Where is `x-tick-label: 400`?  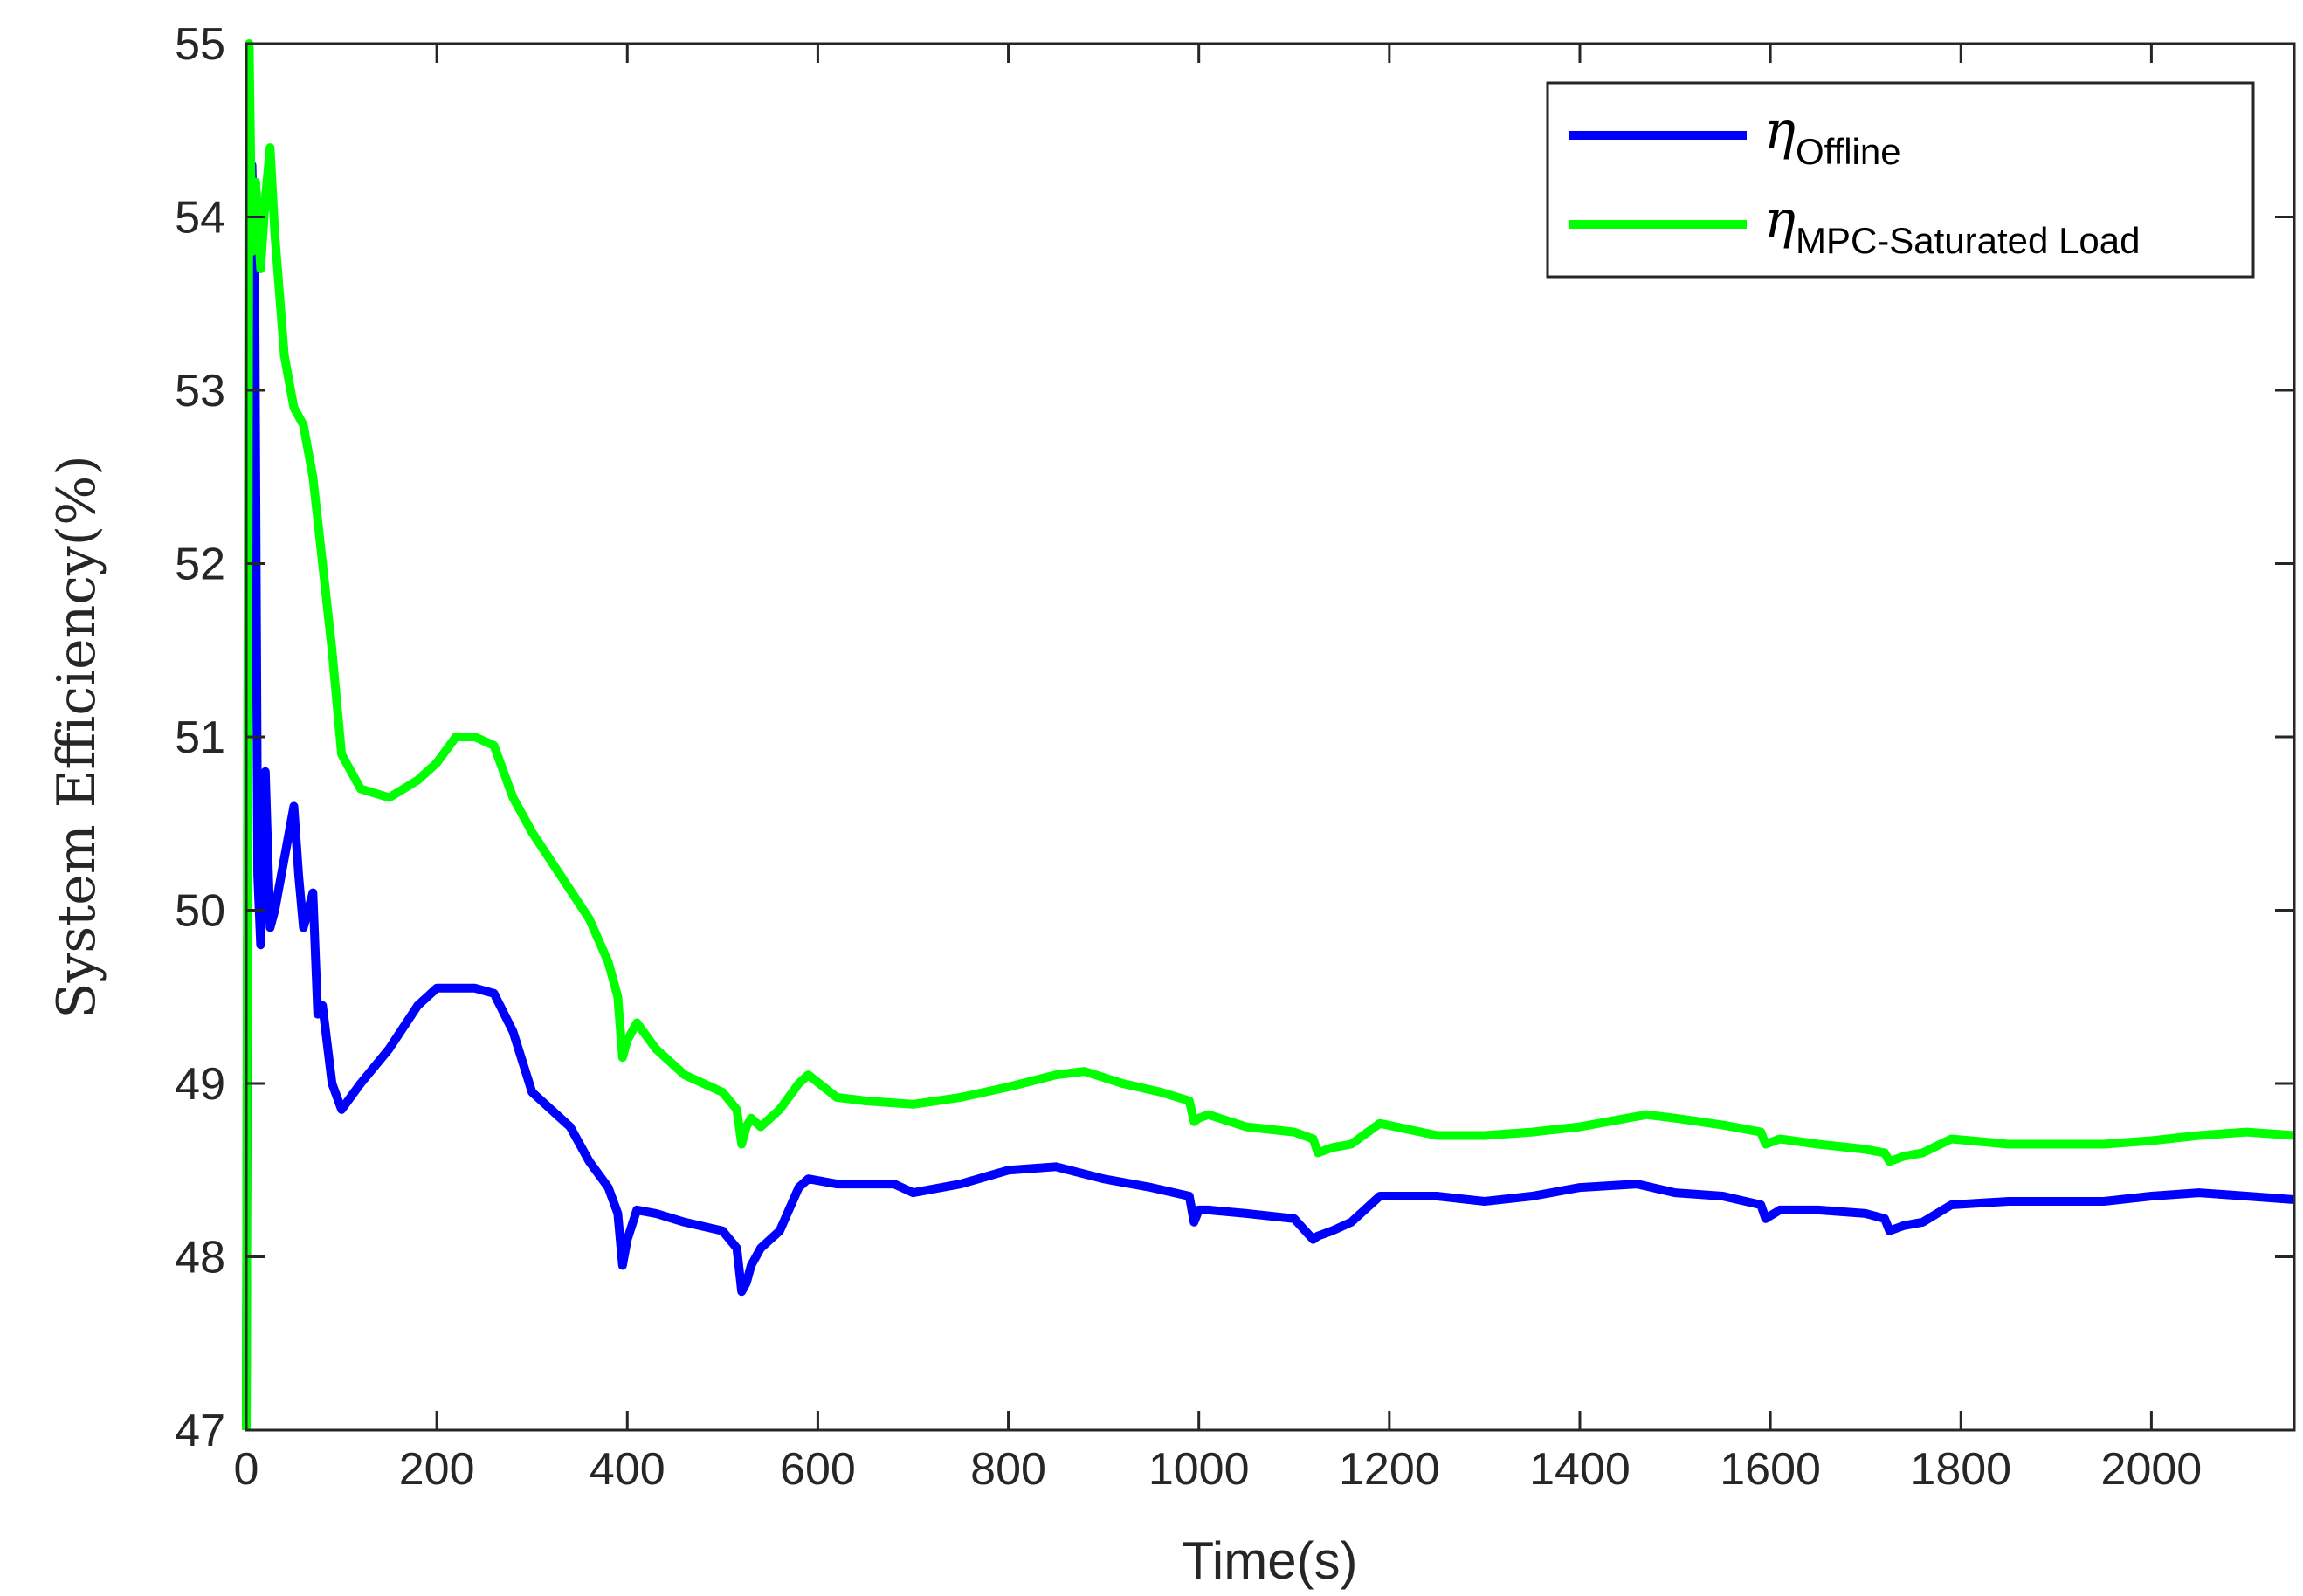 x-tick-label: 400 is located at coordinates (627, 1470).